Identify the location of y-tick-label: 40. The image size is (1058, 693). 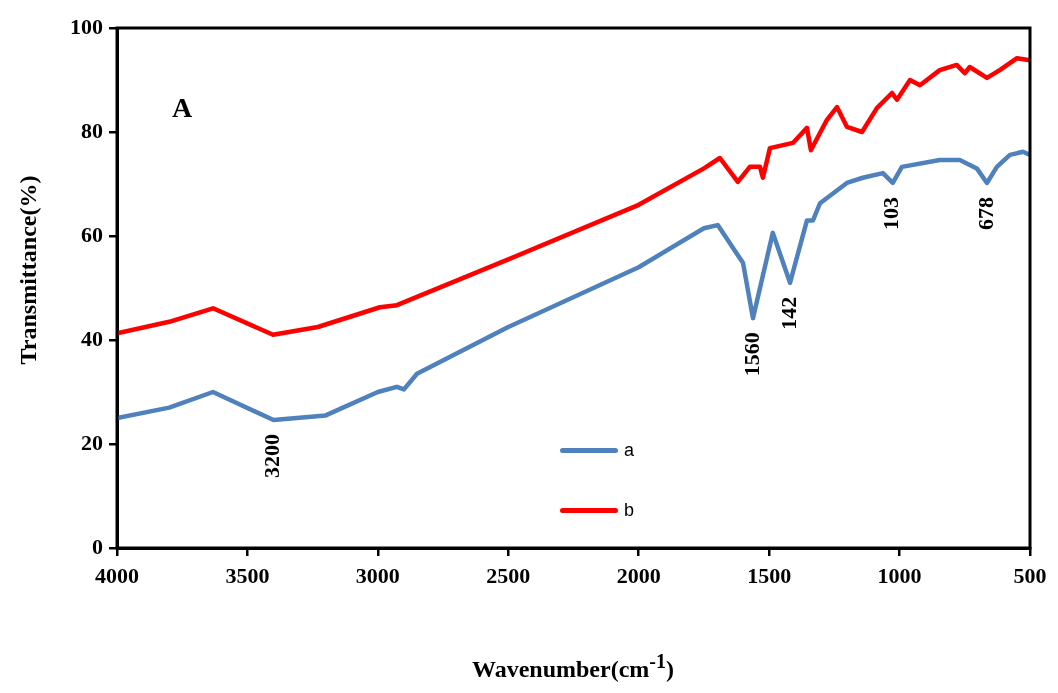
(92, 338).